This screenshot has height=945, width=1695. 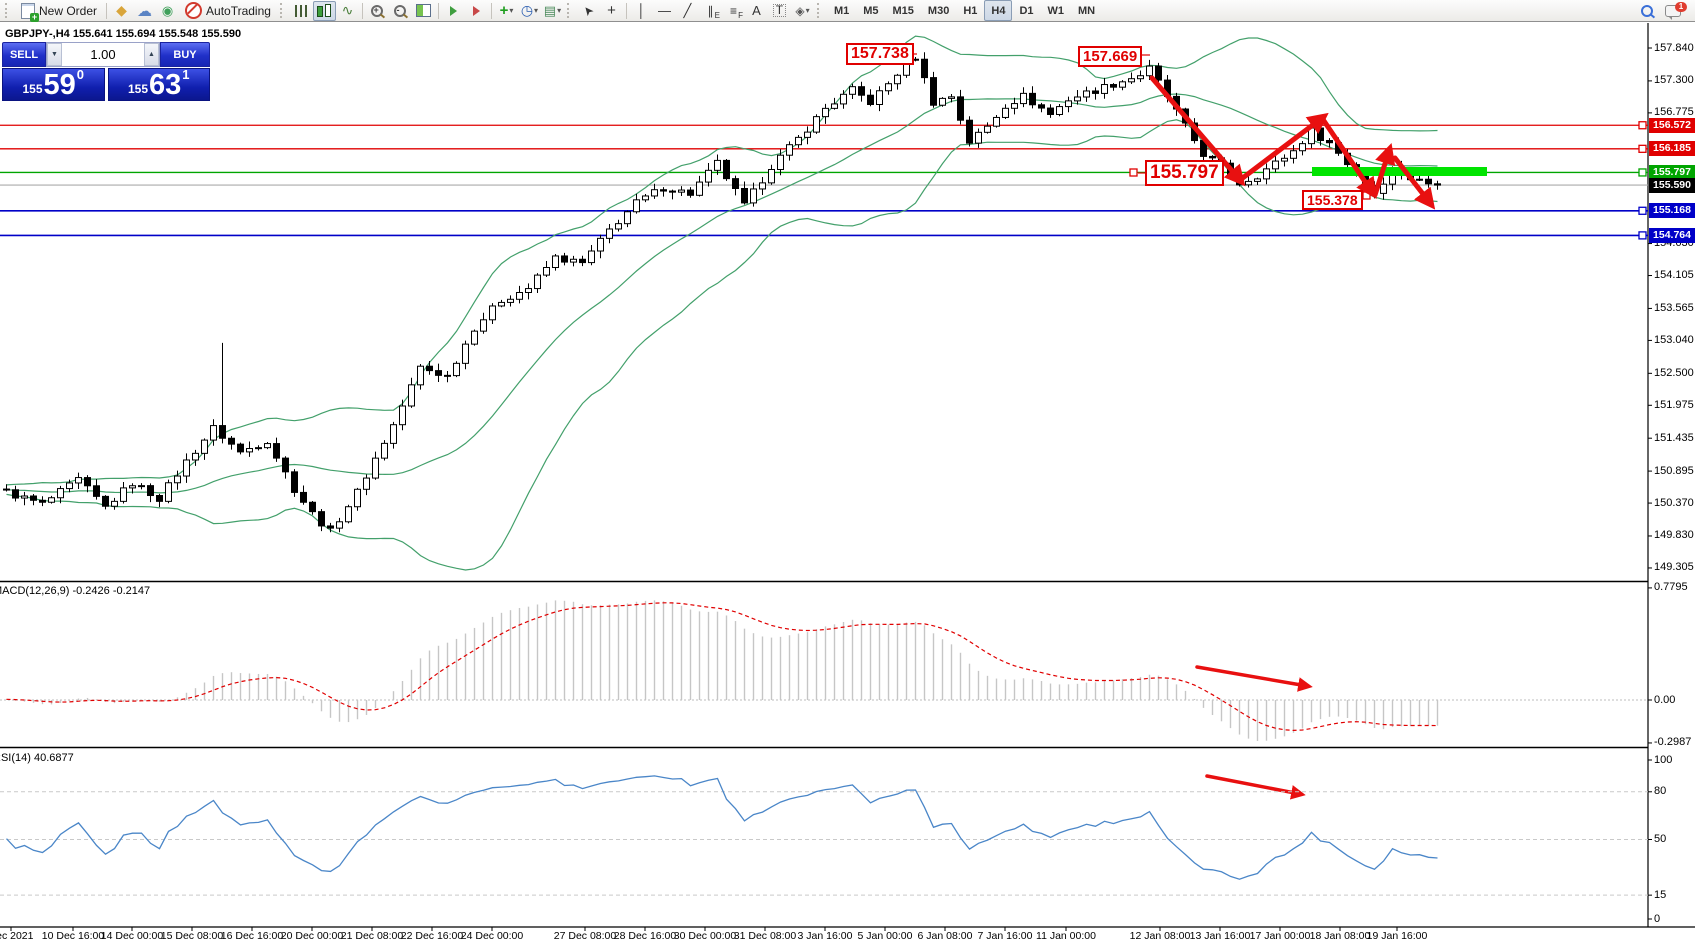 What do you see at coordinates (238, 10) in the screenshot?
I see `autotrading-button-label: AutoTrading` at bounding box center [238, 10].